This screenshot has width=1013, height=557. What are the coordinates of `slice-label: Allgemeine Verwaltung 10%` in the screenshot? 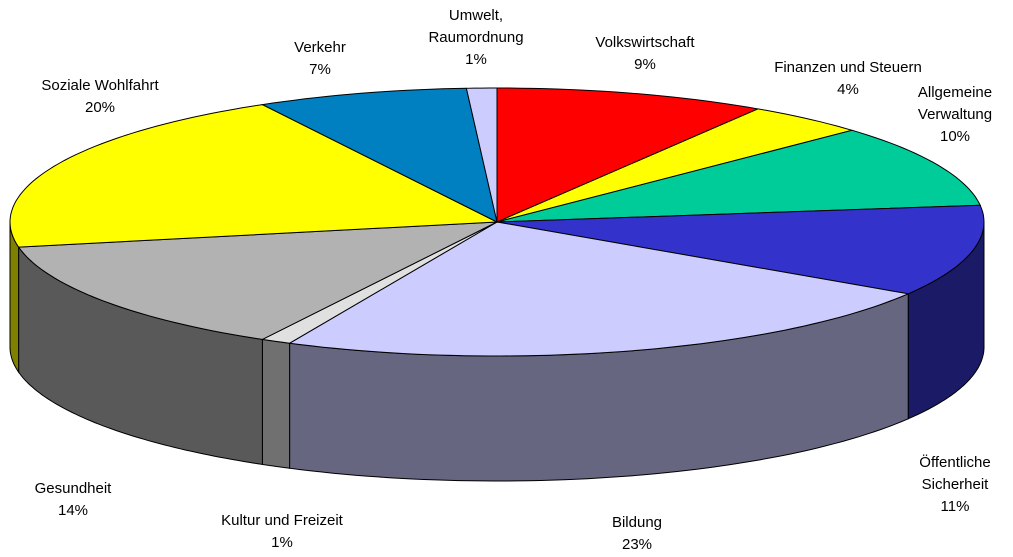 It's located at (955, 115).